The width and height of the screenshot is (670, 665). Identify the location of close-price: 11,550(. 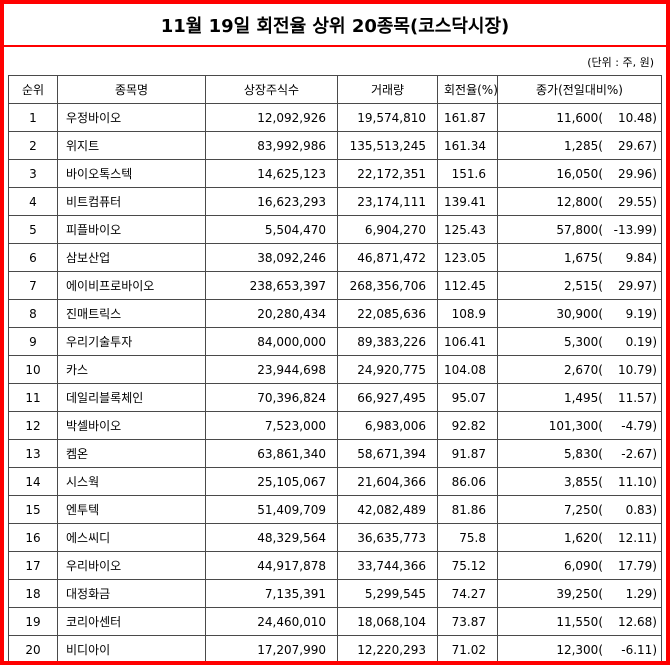
(579, 621).